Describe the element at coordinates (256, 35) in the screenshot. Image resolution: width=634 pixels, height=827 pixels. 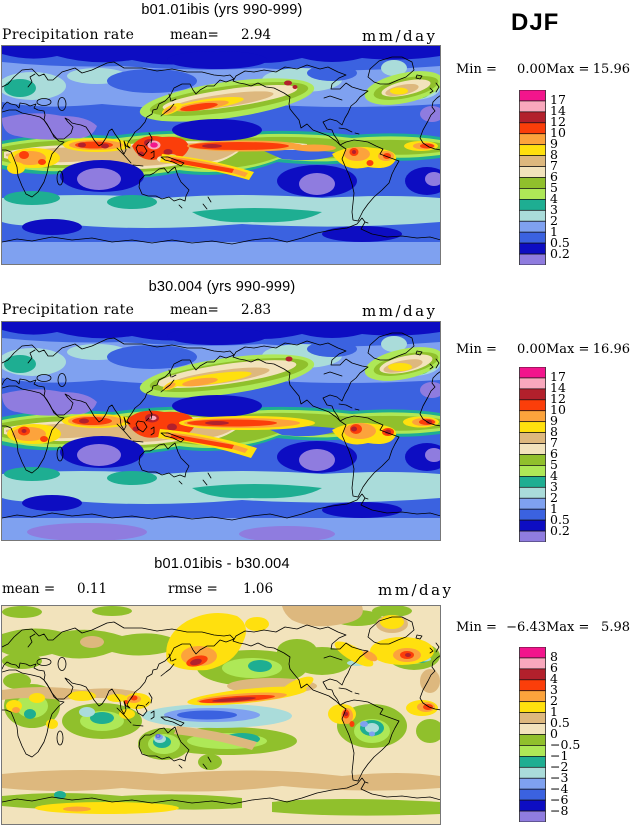
I see `mean-value: 2.94` at that location.